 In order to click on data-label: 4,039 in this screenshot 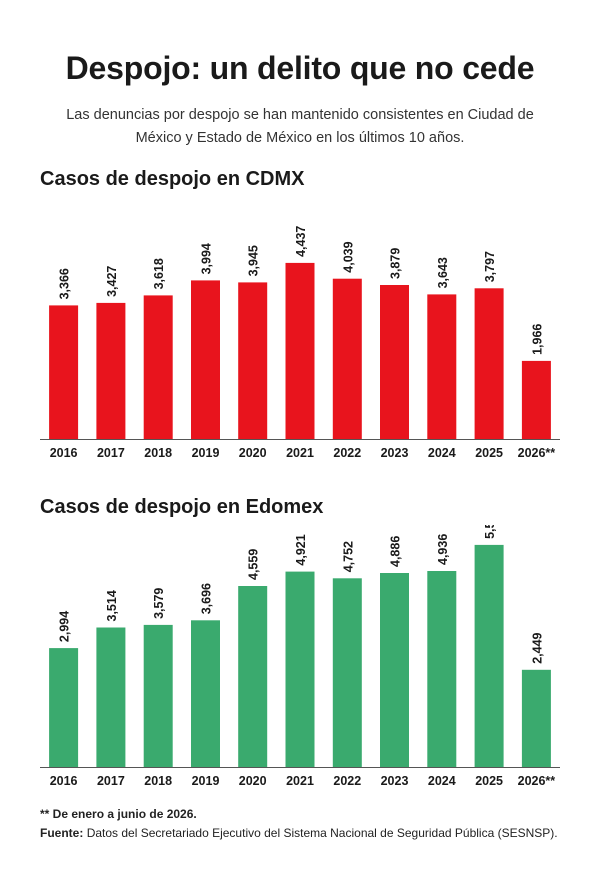, I will do `click(348, 256)`.